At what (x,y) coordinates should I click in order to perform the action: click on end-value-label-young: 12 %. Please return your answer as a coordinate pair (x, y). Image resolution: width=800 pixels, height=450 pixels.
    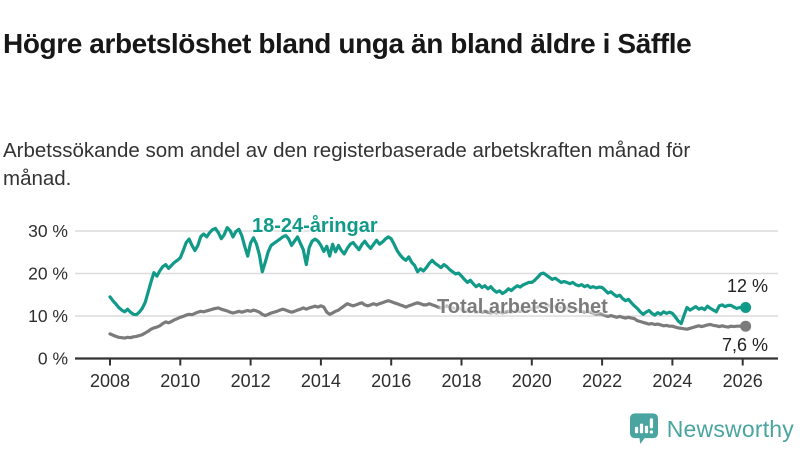
    Looking at the image, I should click on (748, 286).